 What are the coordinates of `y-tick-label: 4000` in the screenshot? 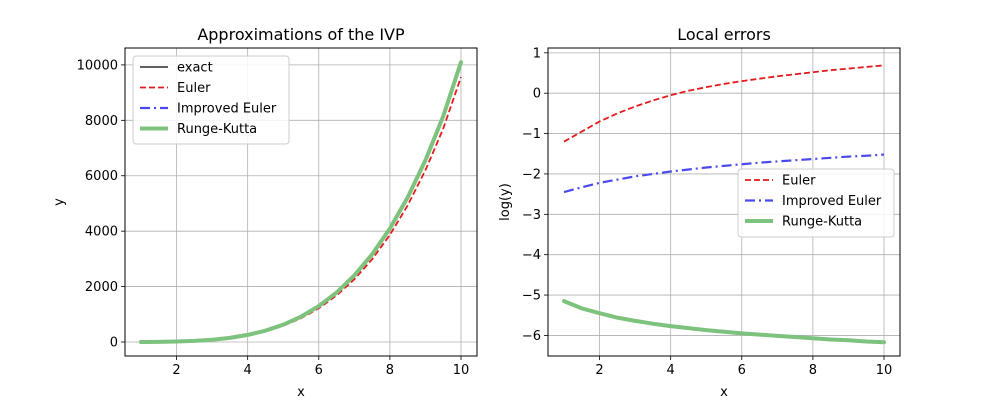 It's located at (101, 232).